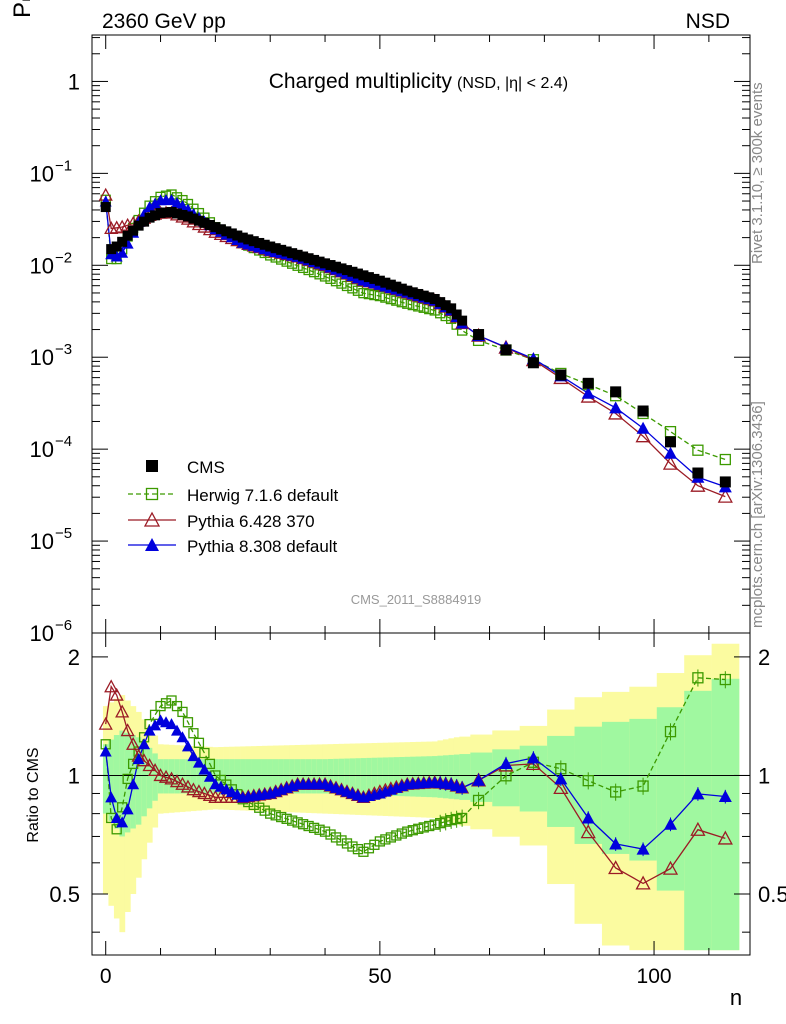 The width and height of the screenshot is (786, 1024). Describe the element at coordinates (764, 657) in the screenshot. I see `ratio-tick-label-right: 2` at that location.